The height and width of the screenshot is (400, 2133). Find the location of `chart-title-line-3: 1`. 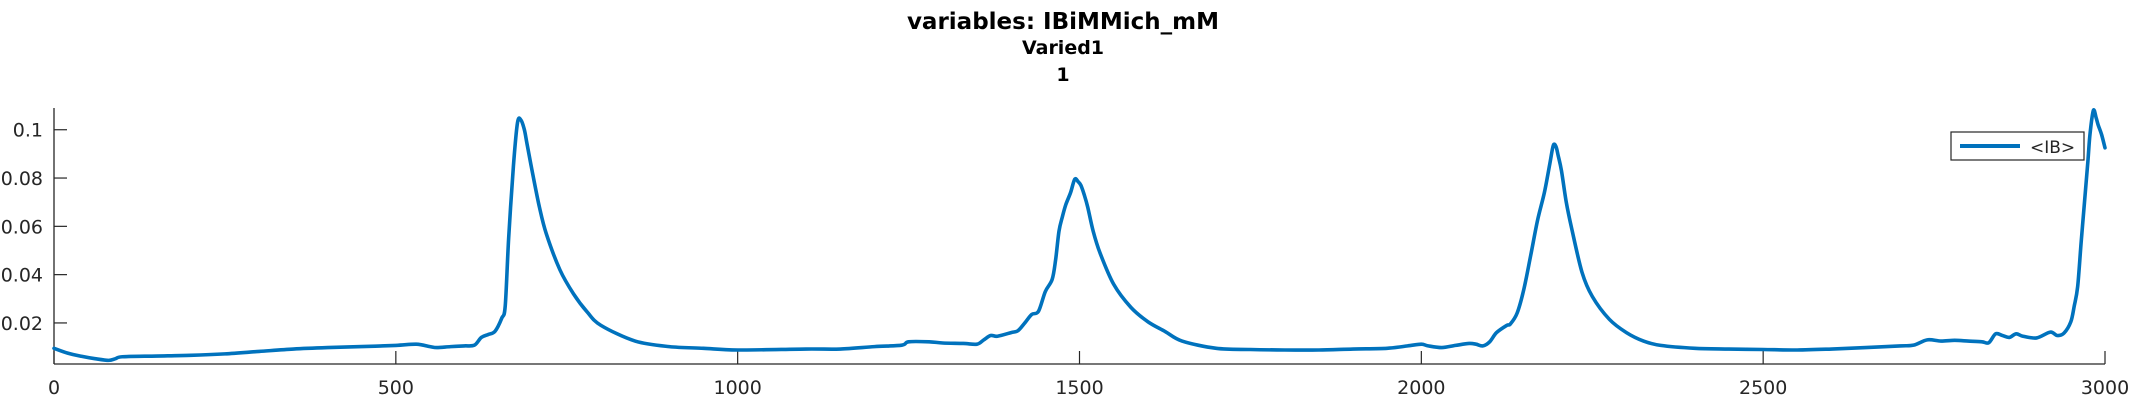

chart-title-line-3: 1 is located at coordinates (1062, 75).